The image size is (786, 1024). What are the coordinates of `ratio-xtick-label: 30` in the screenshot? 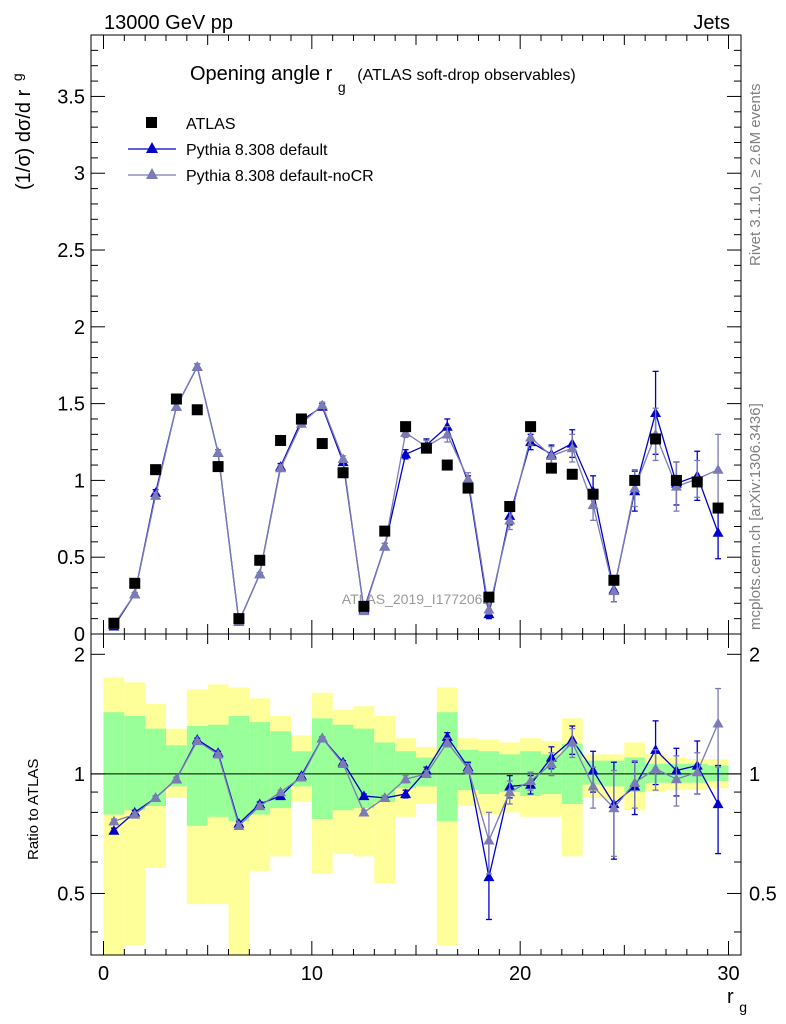 It's located at (728, 974).